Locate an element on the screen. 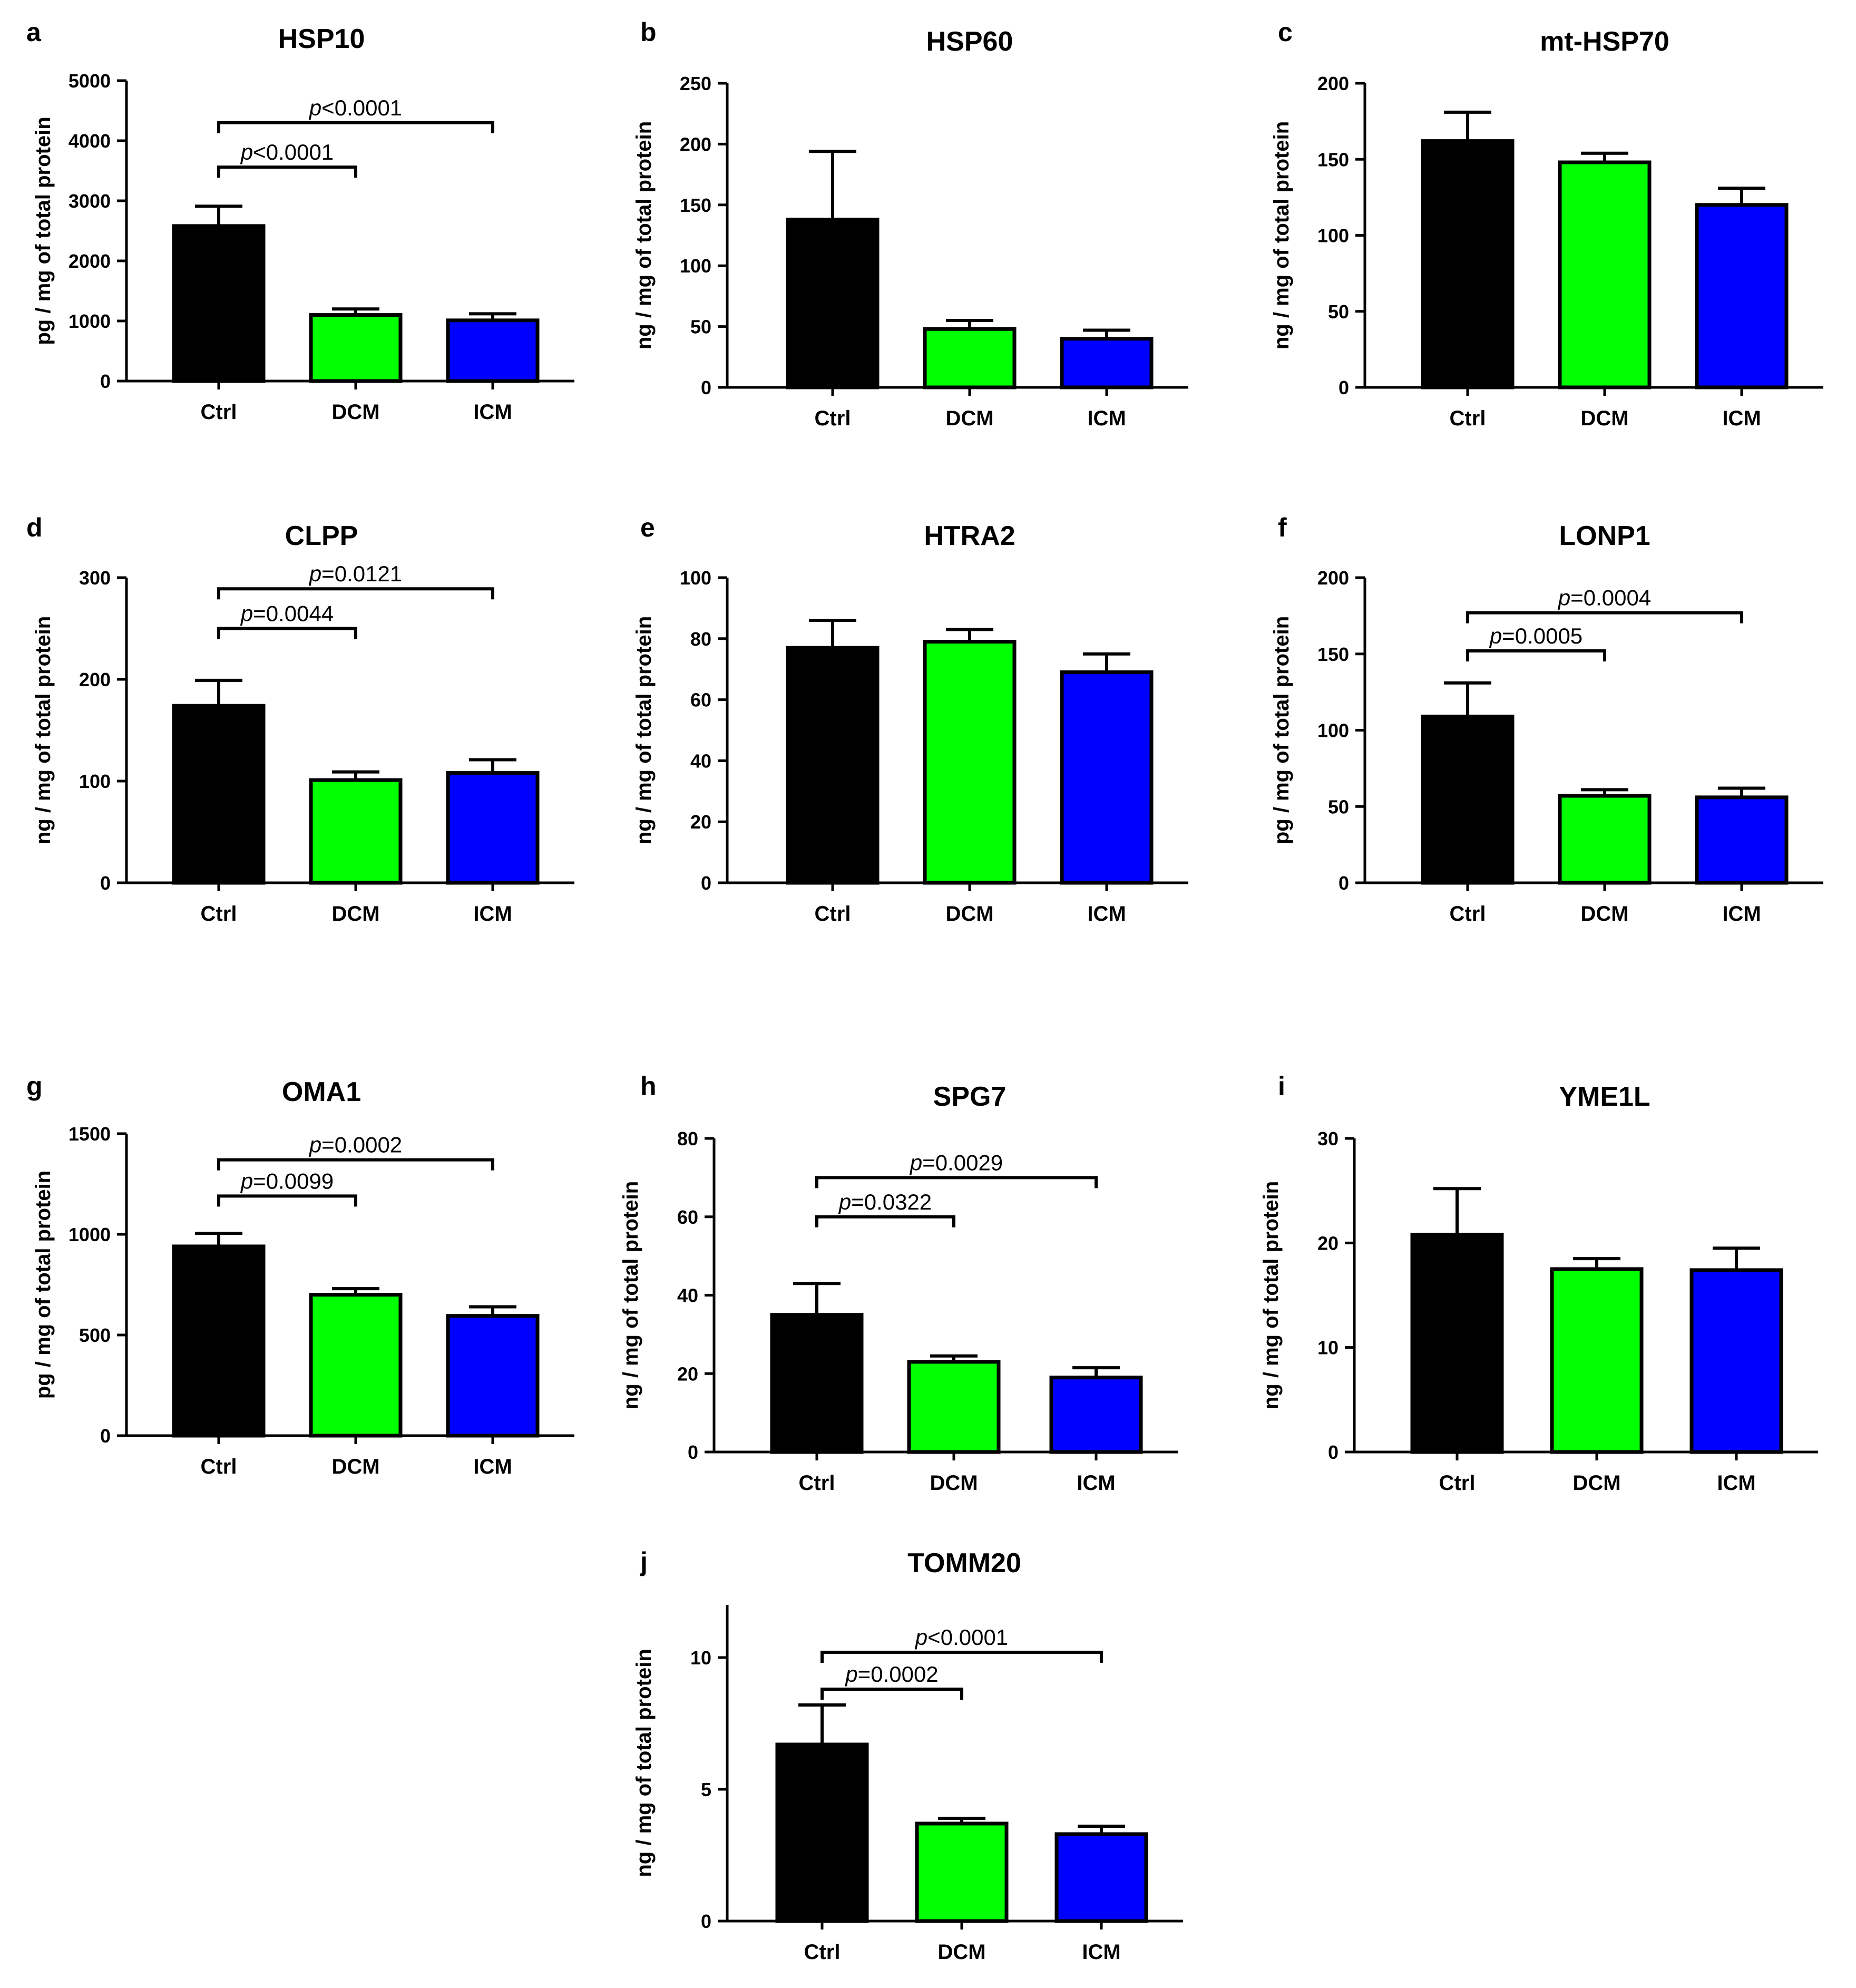  chart-title: HTRA2 is located at coordinates (969, 536).